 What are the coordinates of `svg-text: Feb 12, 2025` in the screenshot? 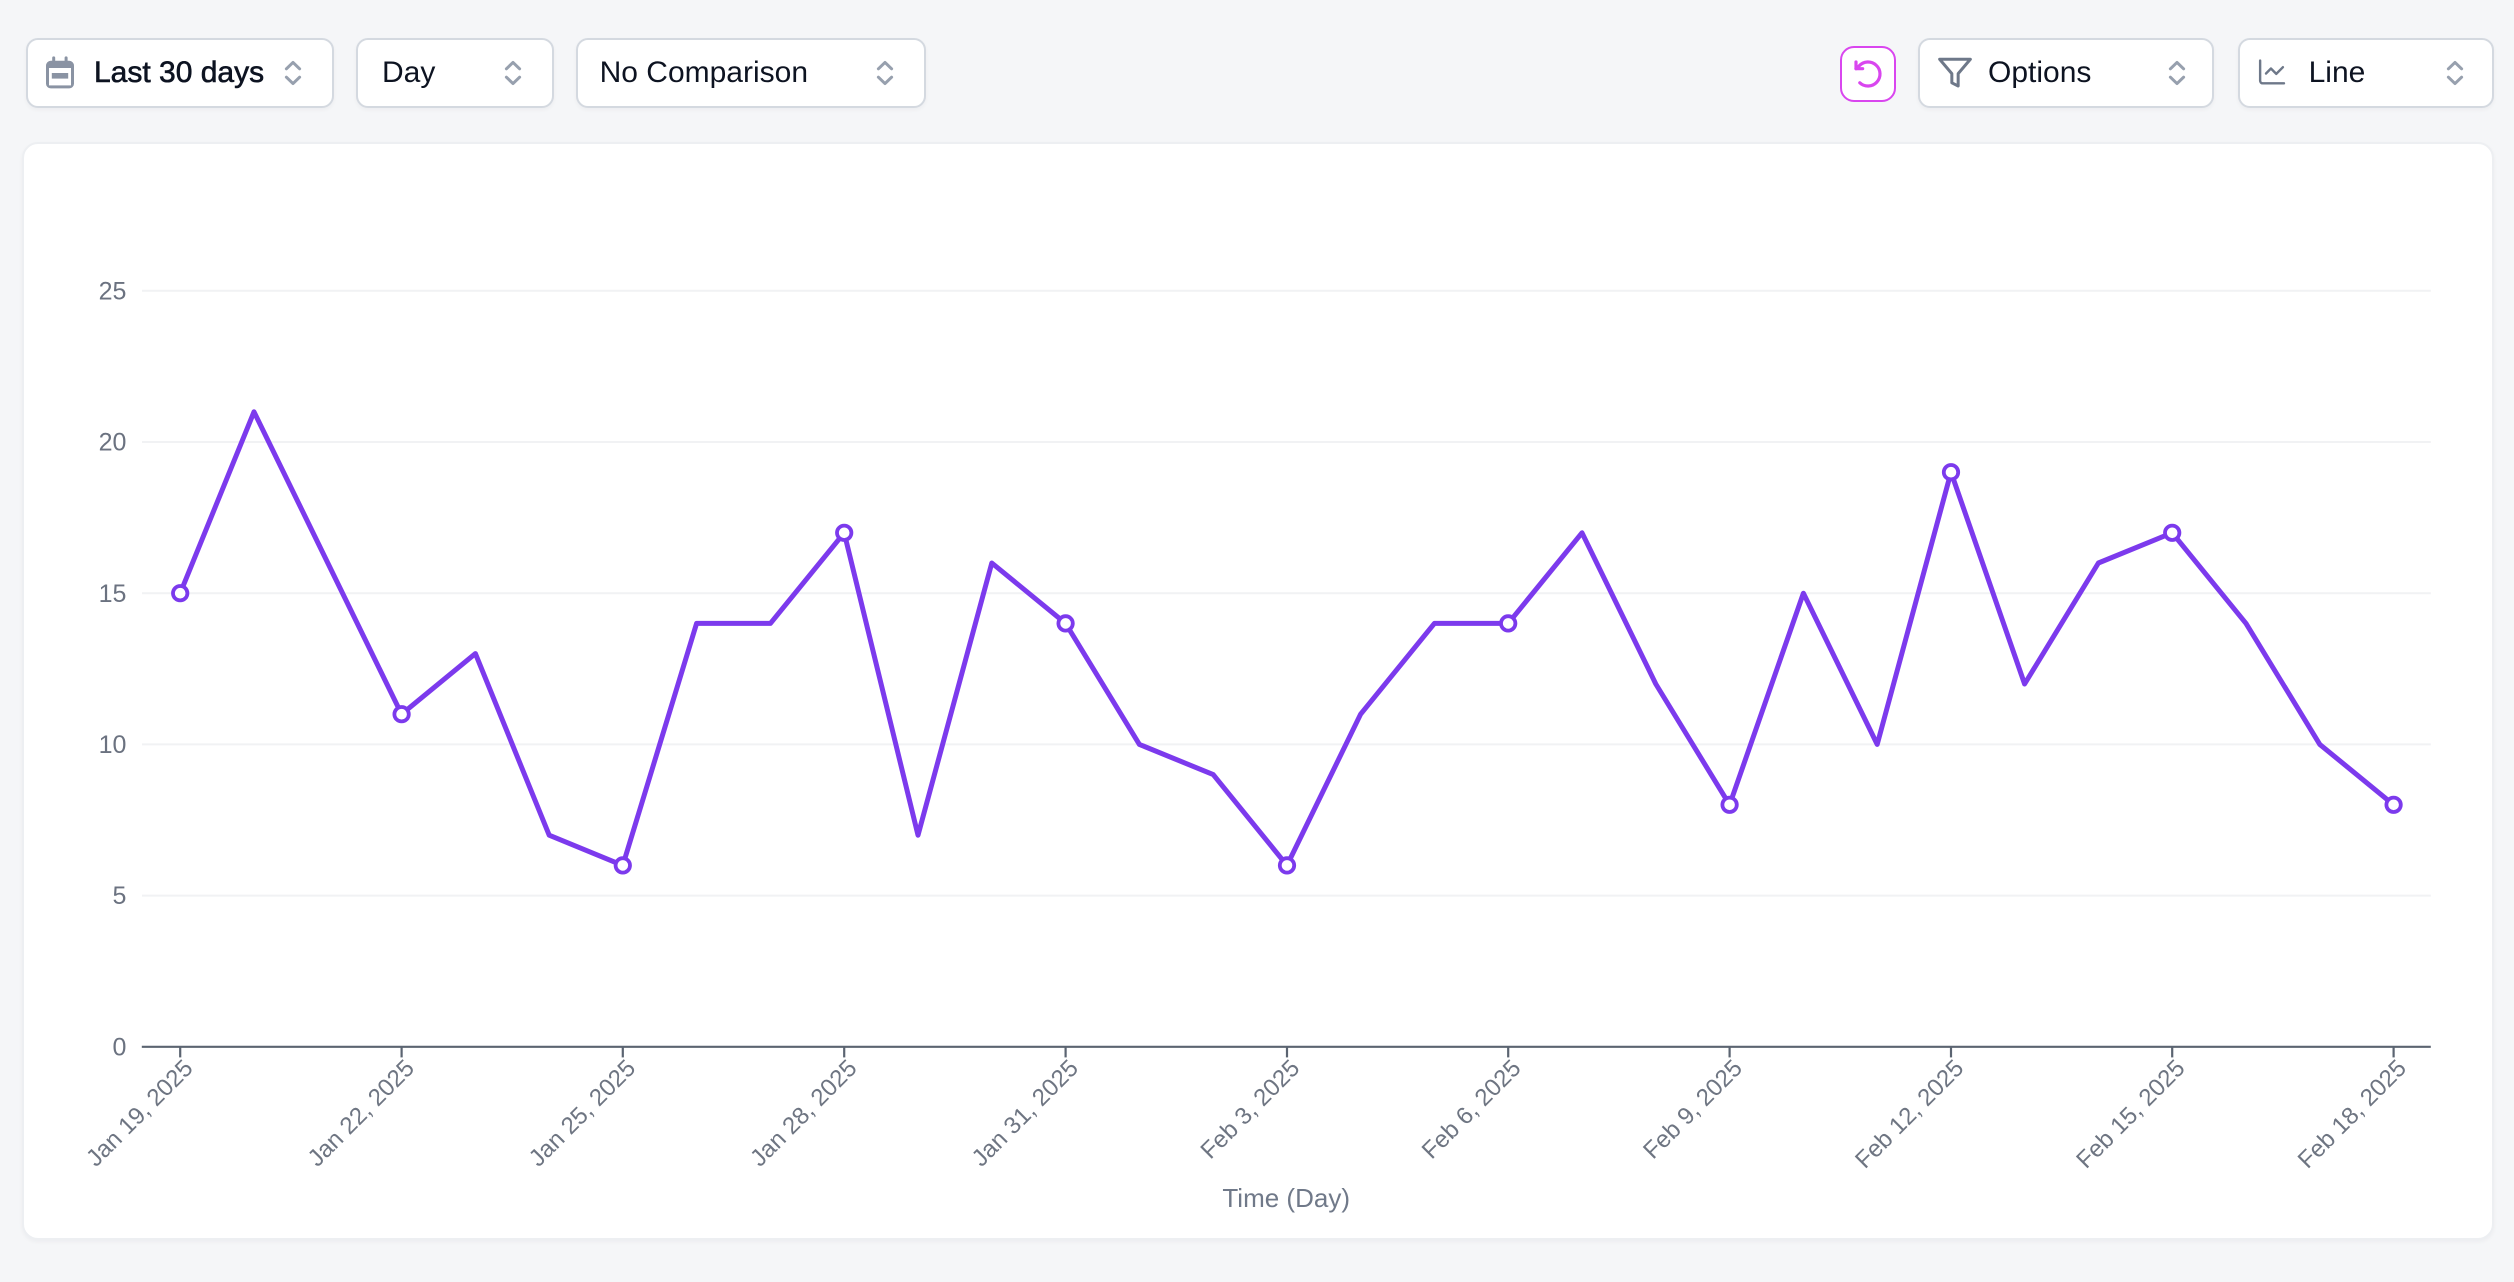 It's located at (1909, 1114).